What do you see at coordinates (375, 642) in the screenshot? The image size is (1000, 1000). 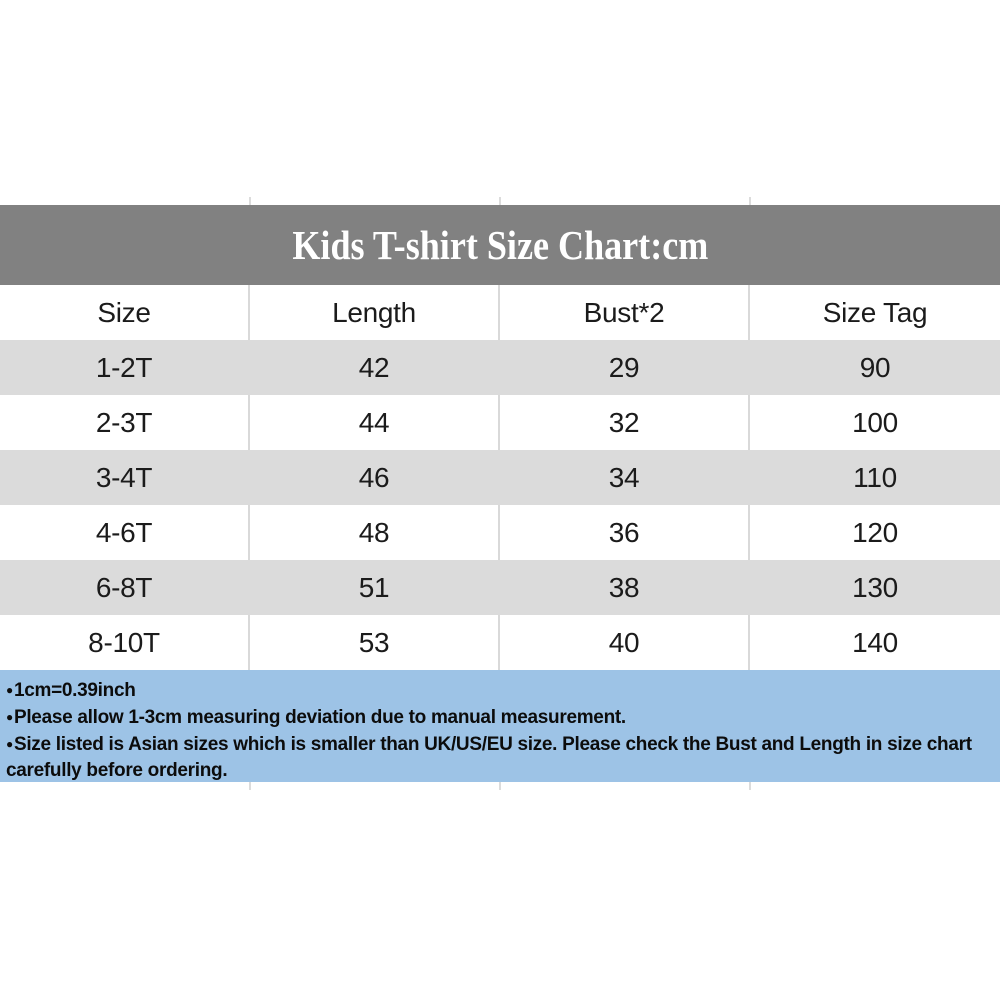 I see `table-cell-length: 53` at bounding box center [375, 642].